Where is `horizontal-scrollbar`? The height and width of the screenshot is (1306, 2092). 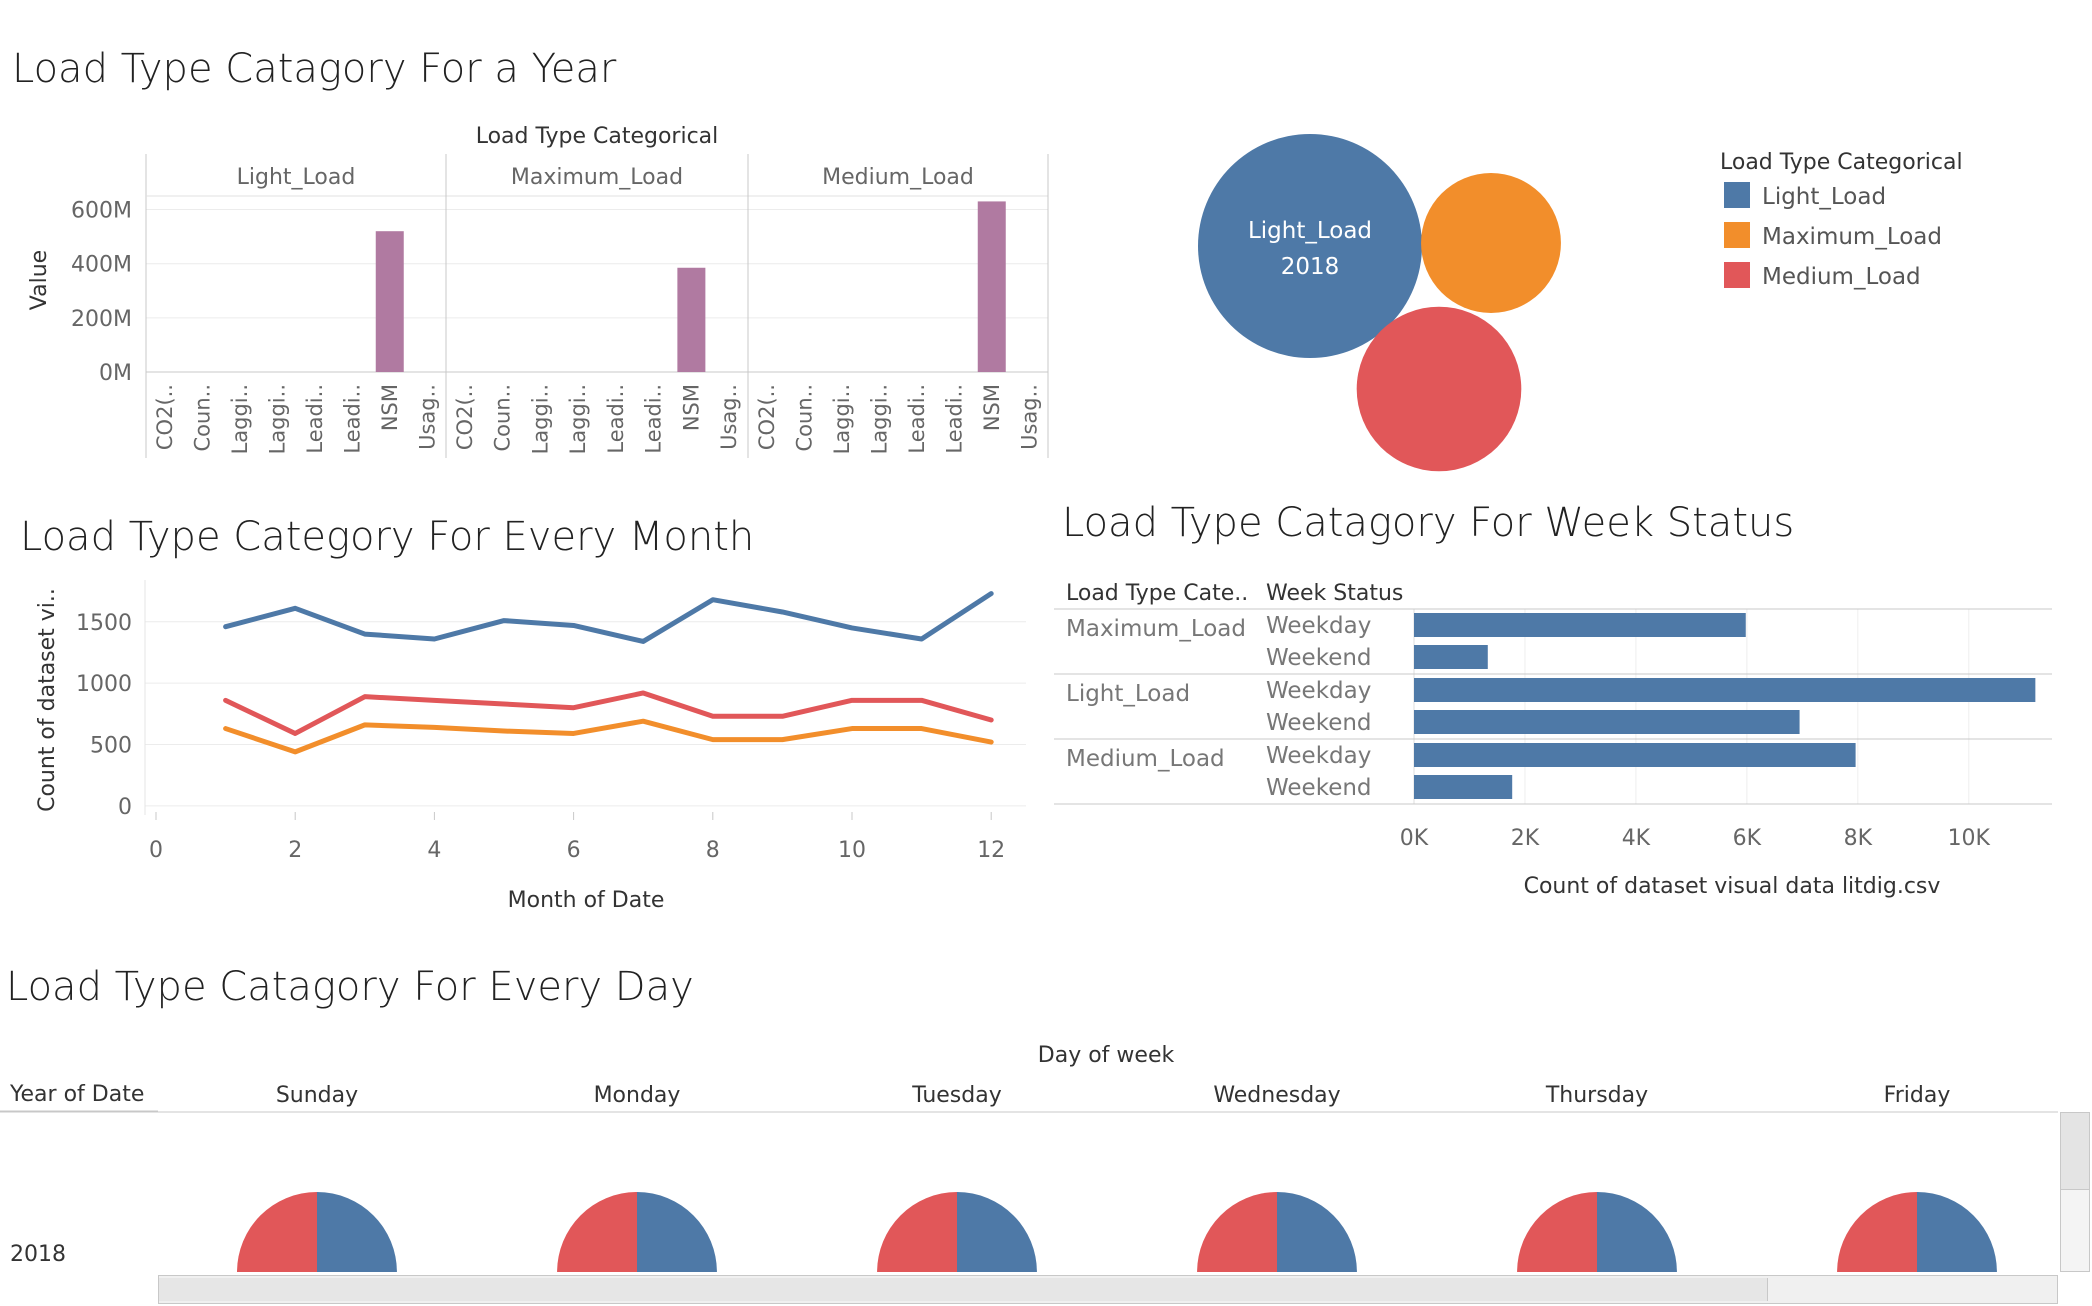
horizontal-scrollbar is located at coordinates (1108, 1289).